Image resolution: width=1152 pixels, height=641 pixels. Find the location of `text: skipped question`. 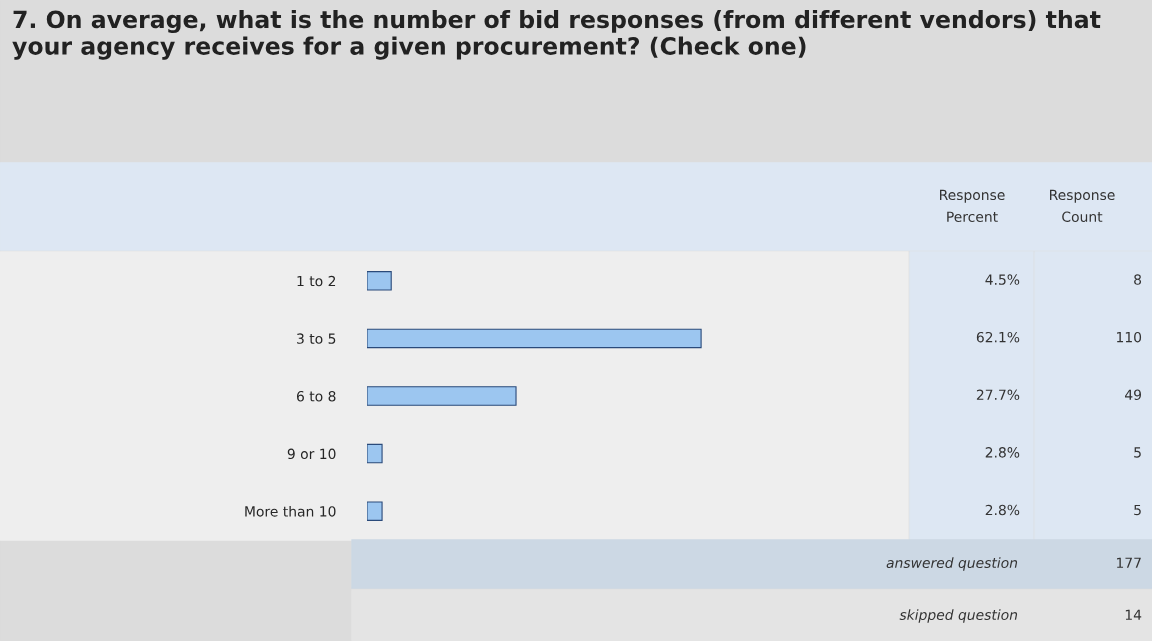

text: skipped question is located at coordinates (958, 616).